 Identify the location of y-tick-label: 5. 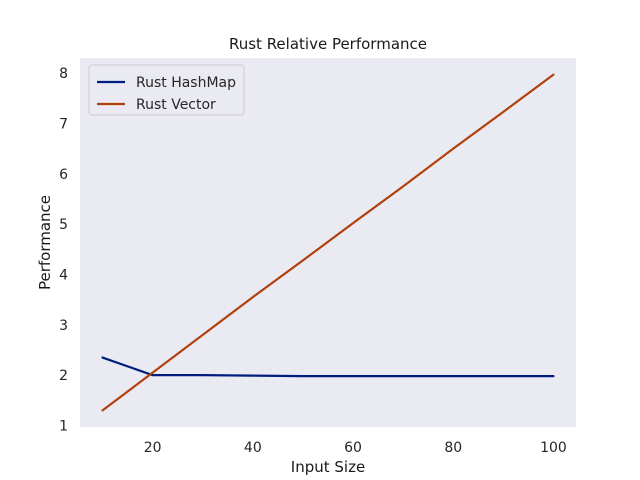
(63, 225).